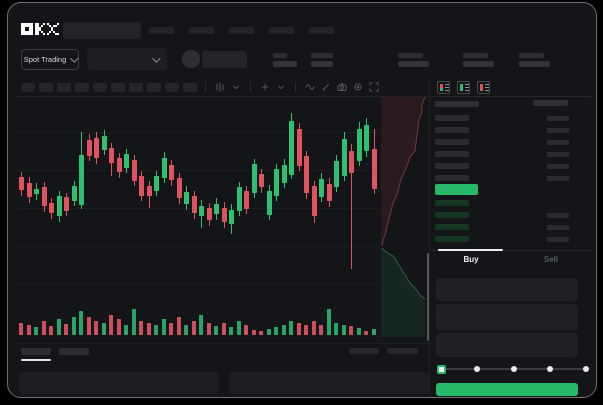 The width and height of the screenshot is (603, 405). Describe the element at coordinates (74, 351) in the screenshot. I see `bottom-tab` at that location.